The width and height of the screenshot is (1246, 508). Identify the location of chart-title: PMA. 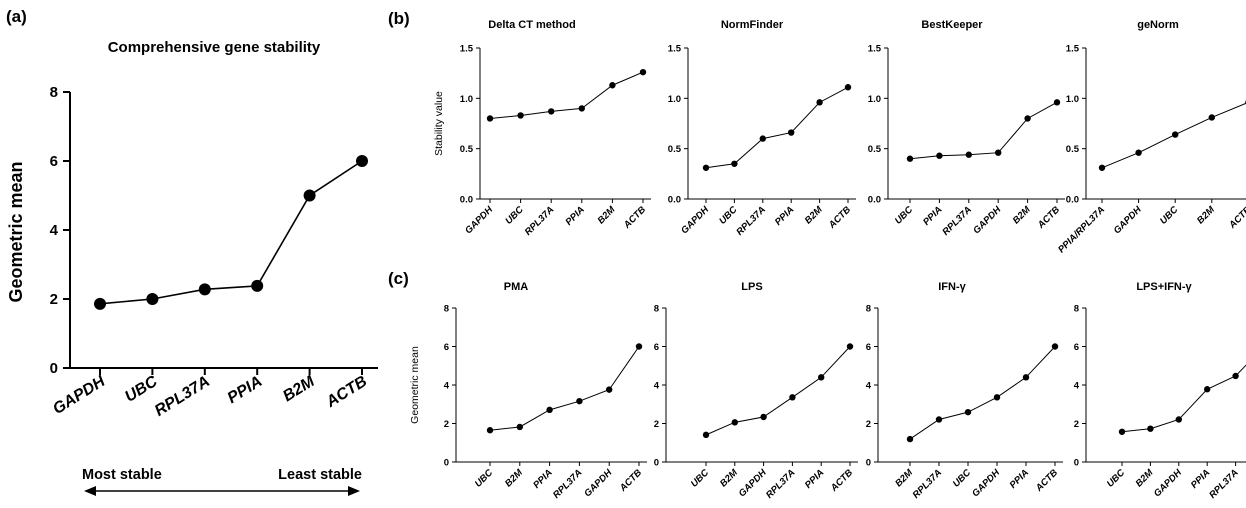
(516, 287).